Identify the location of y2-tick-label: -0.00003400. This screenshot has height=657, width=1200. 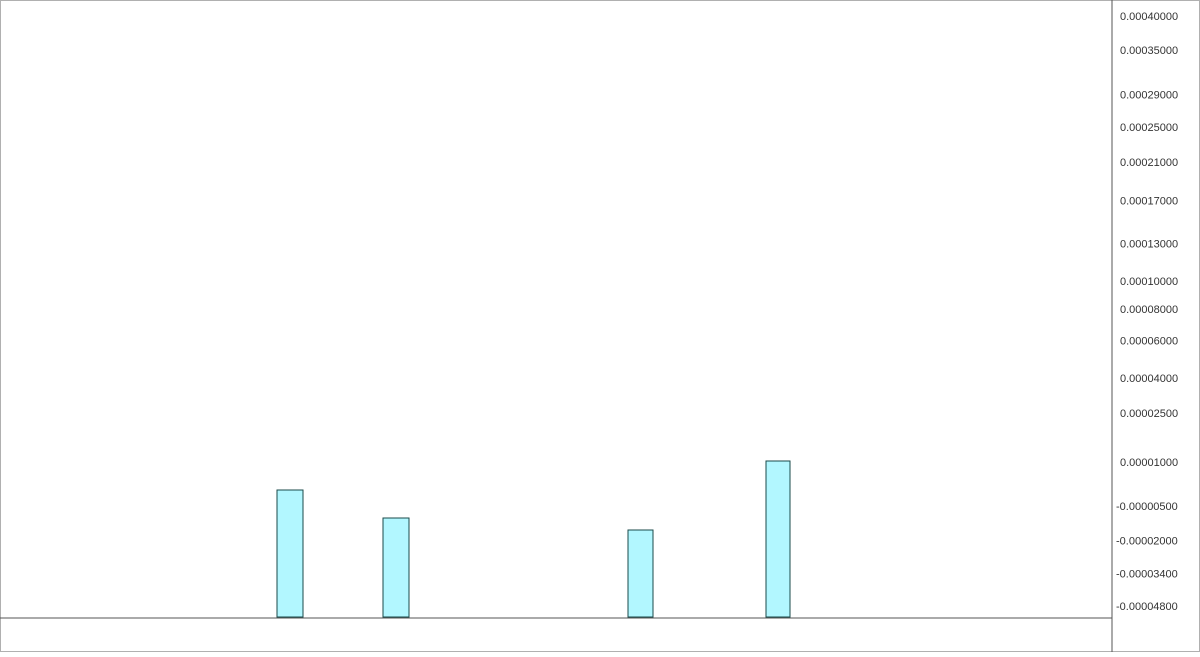
(1147, 574).